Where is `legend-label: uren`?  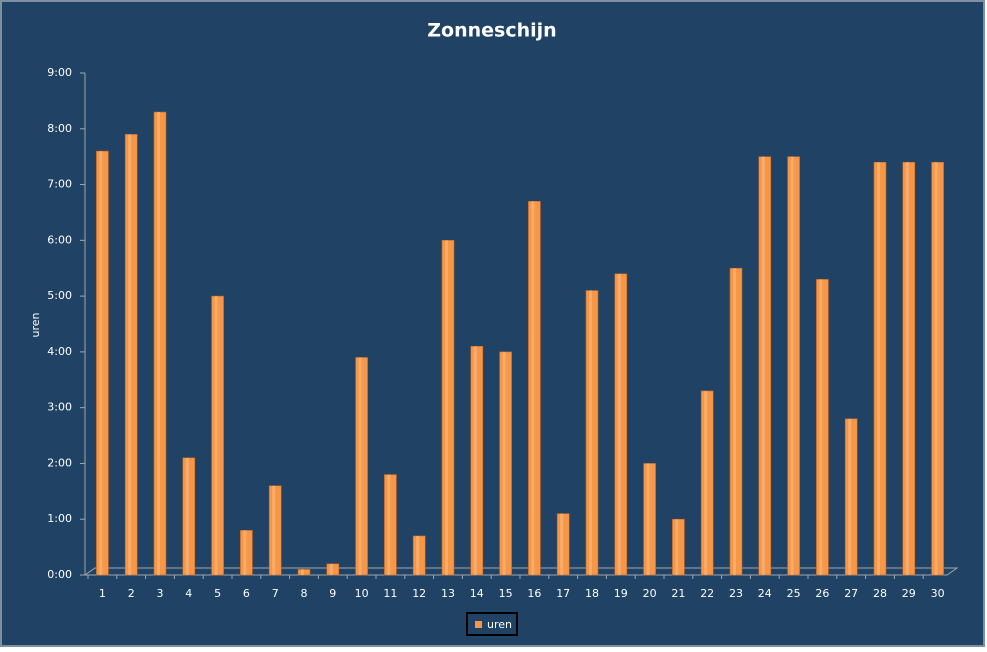
legend-label: uren is located at coordinates (499, 624).